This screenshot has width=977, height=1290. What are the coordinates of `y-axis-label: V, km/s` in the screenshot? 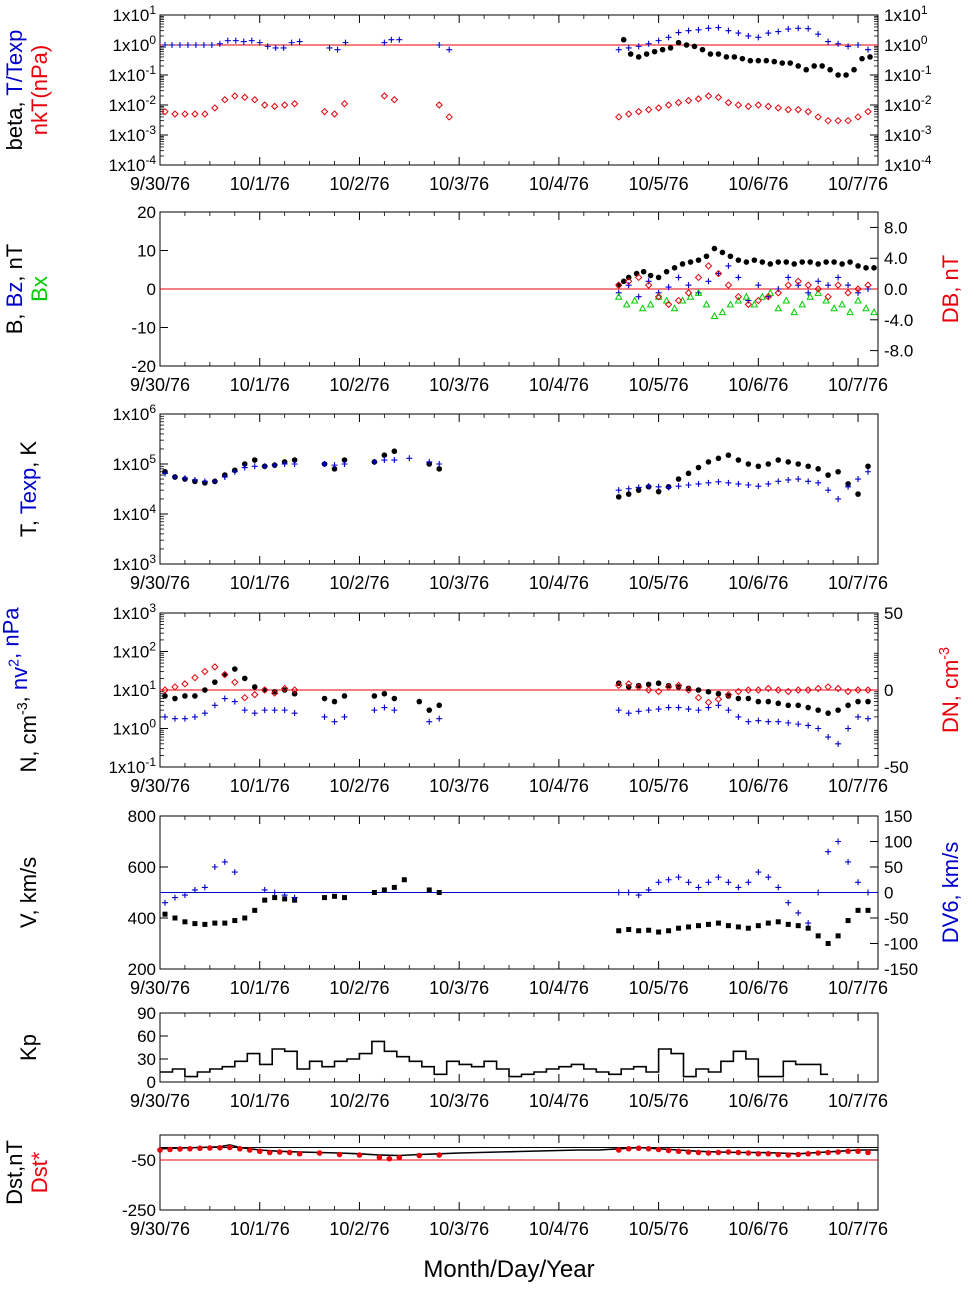 It's located at (28, 892).